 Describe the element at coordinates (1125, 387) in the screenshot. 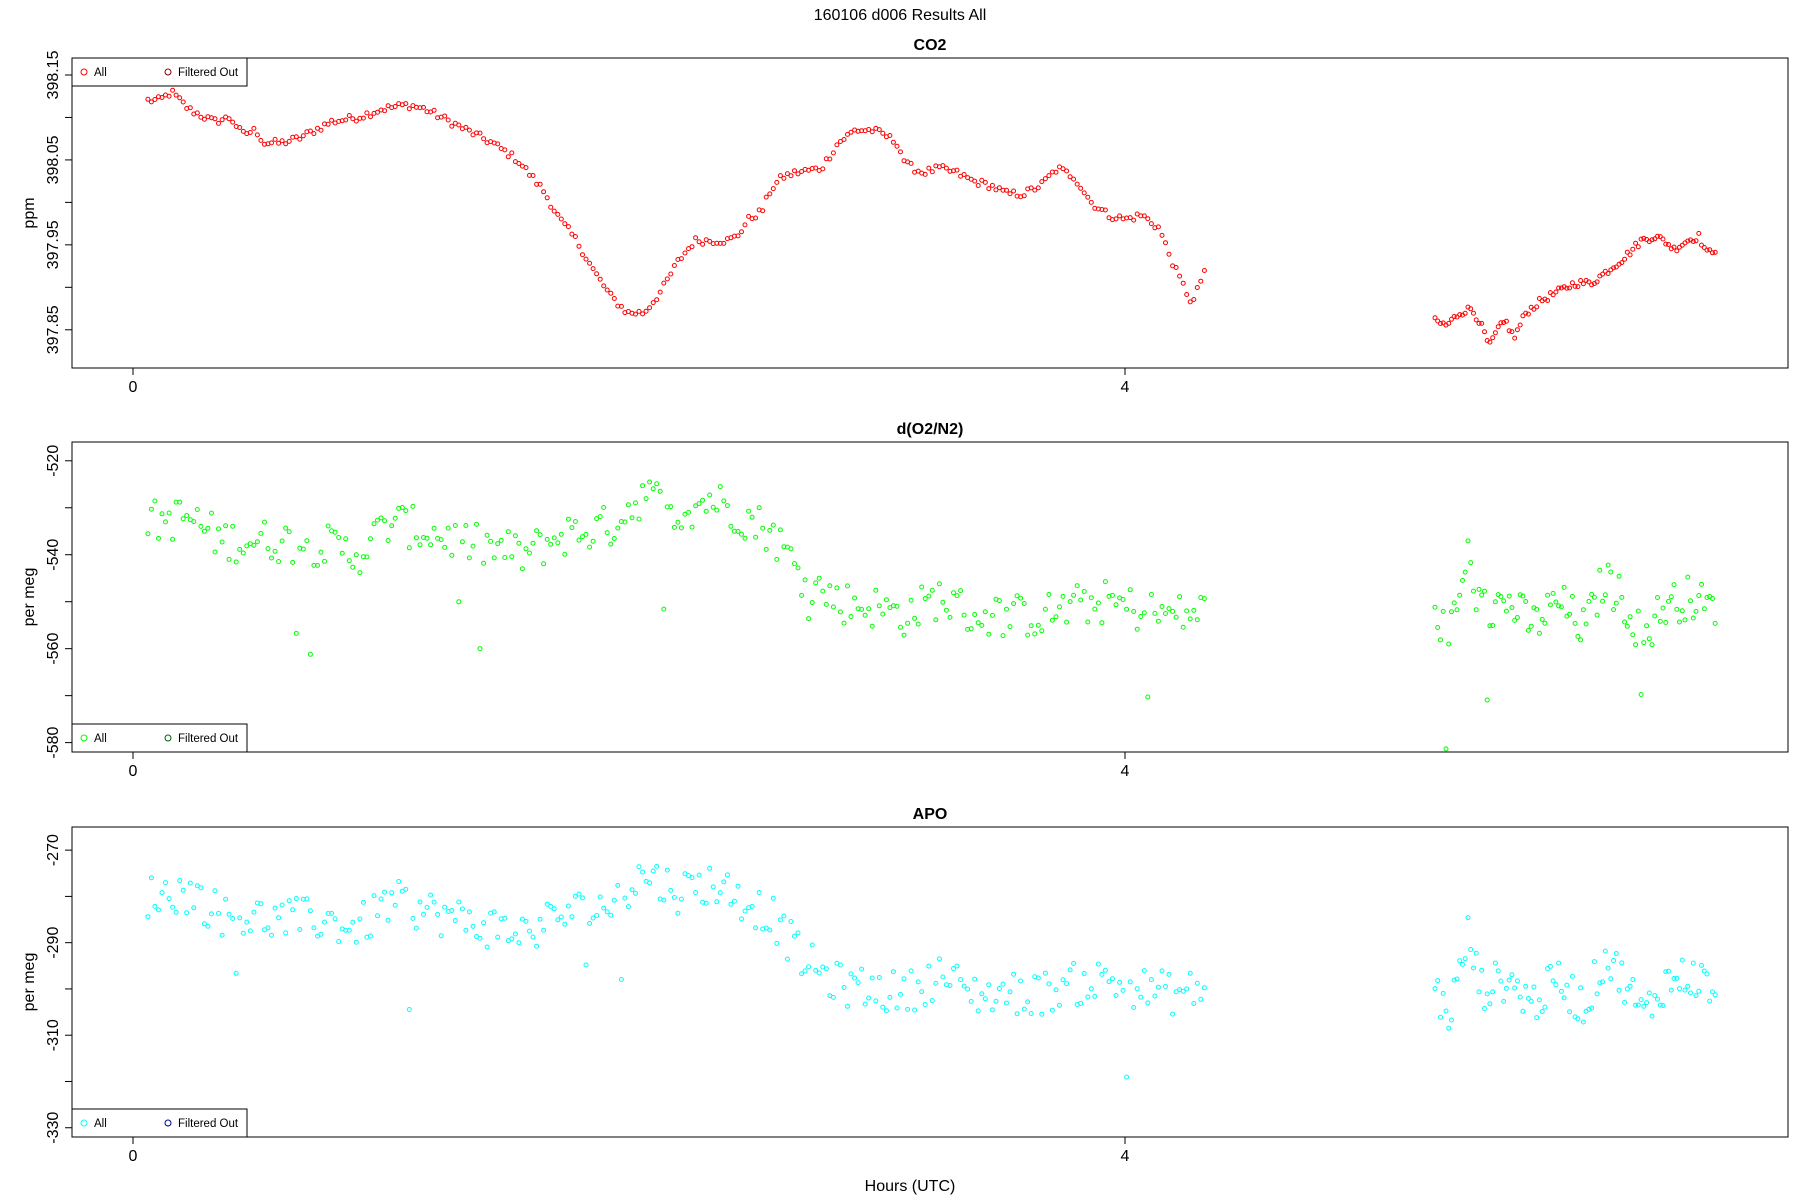

I see `x-tick-label: 4` at that location.